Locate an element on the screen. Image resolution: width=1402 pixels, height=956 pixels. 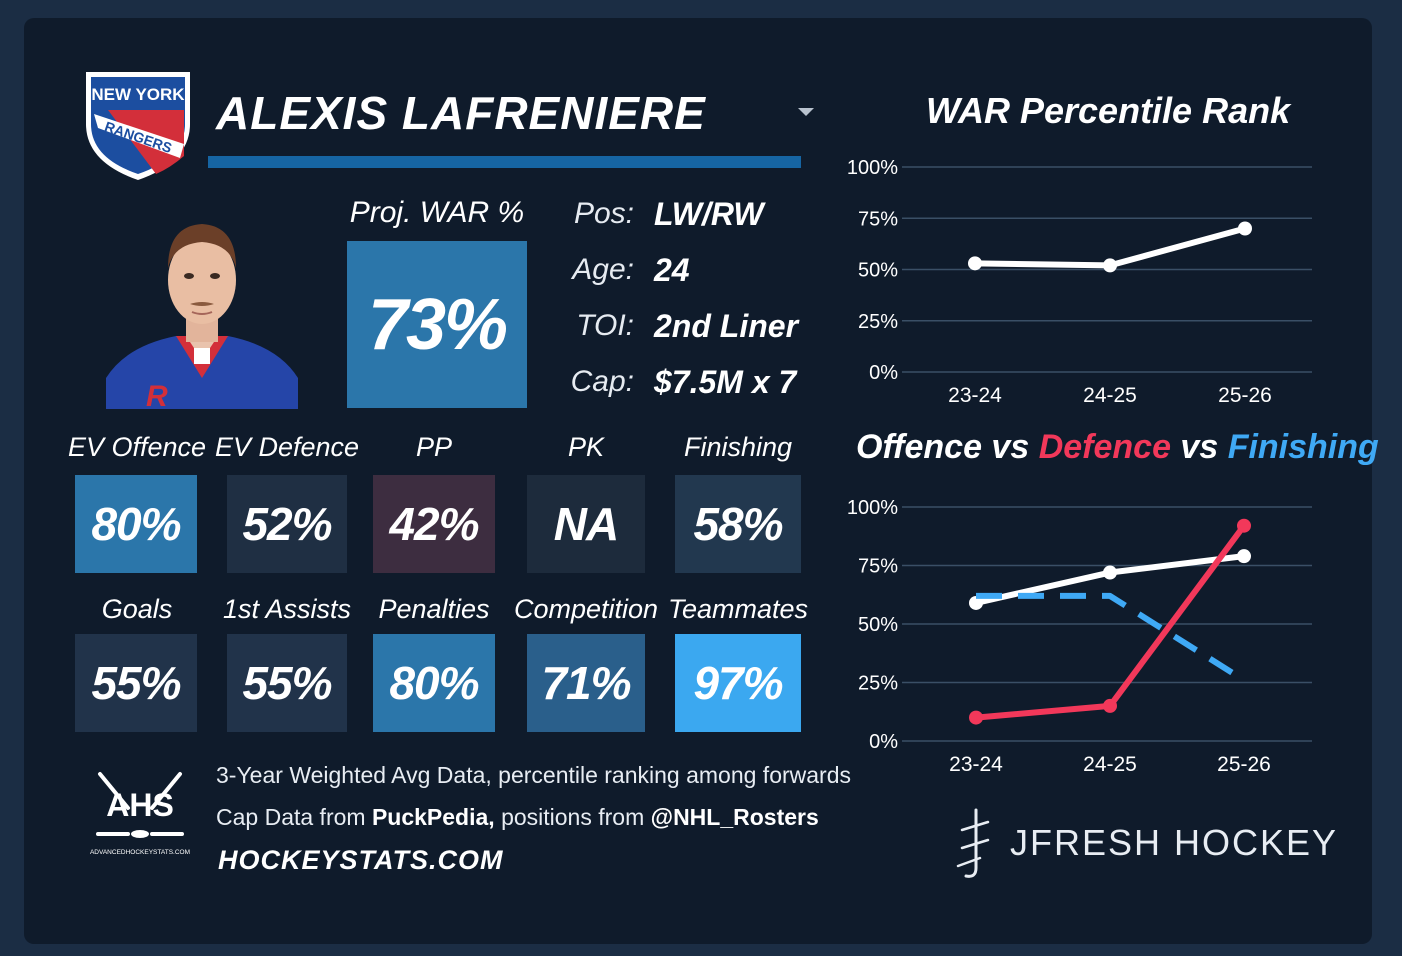
nhl-rosters-link: @NHL_Rosters is located at coordinates (734, 817).